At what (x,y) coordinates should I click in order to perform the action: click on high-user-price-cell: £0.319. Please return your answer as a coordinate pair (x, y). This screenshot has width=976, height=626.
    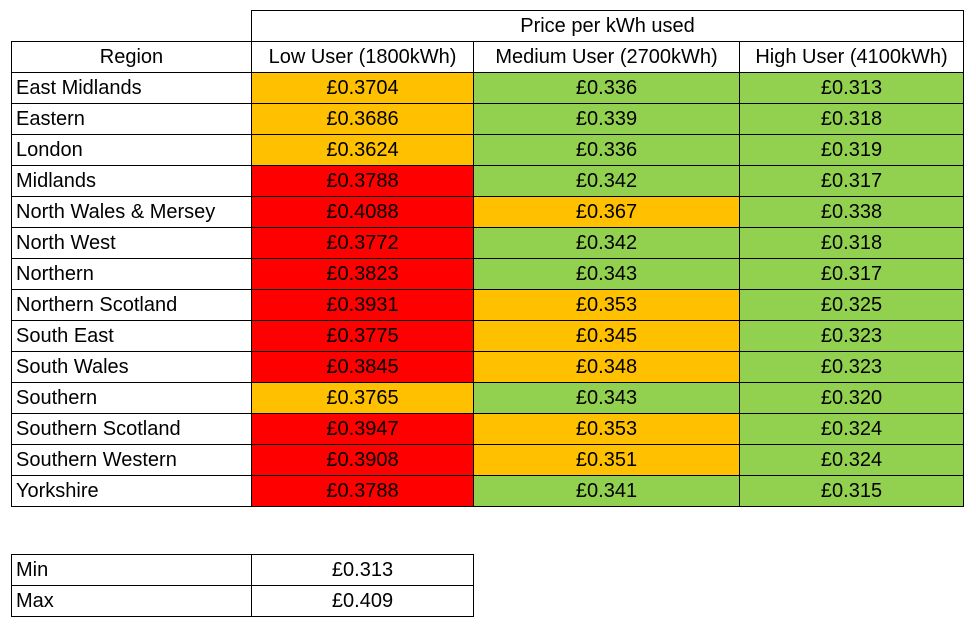
    Looking at the image, I should click on (851, 150).